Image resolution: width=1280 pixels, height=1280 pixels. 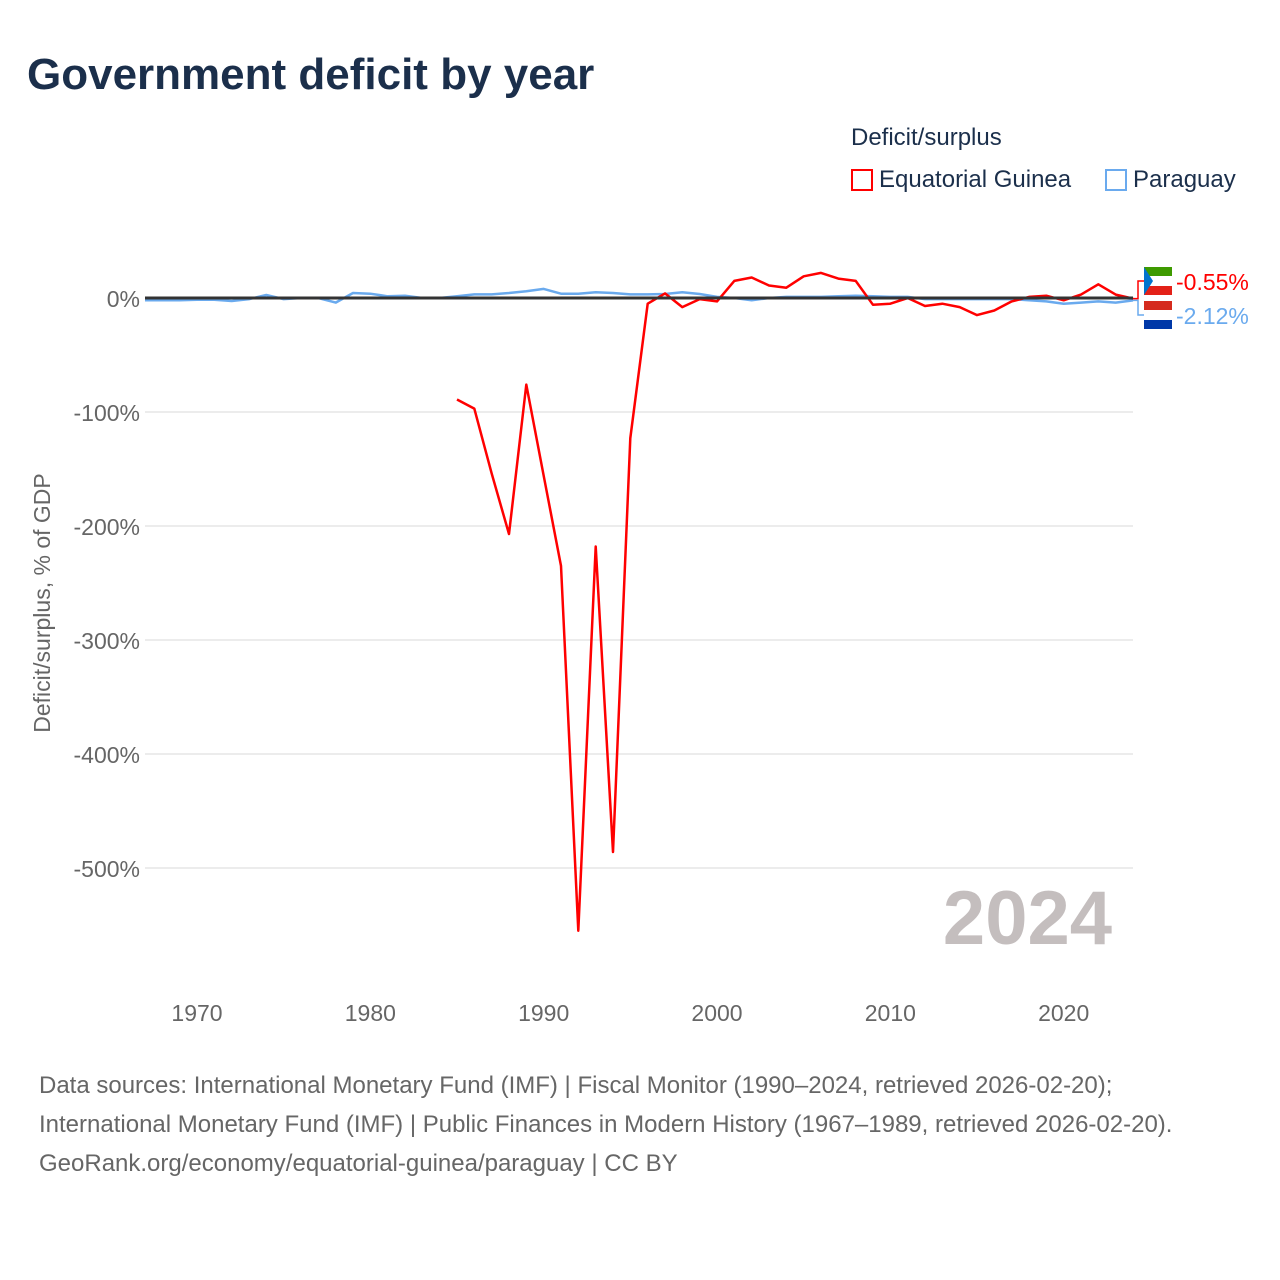 I want to click on x-tick-label: 2020, so click(x=1063, y=1013).